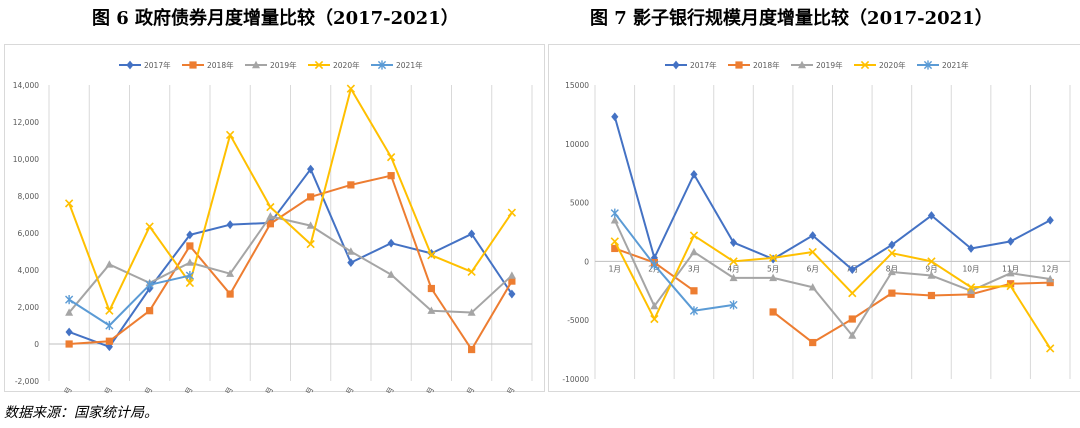 The image size is (1080, 428). I want to click on legend-marker-2020, so click(865, 65).